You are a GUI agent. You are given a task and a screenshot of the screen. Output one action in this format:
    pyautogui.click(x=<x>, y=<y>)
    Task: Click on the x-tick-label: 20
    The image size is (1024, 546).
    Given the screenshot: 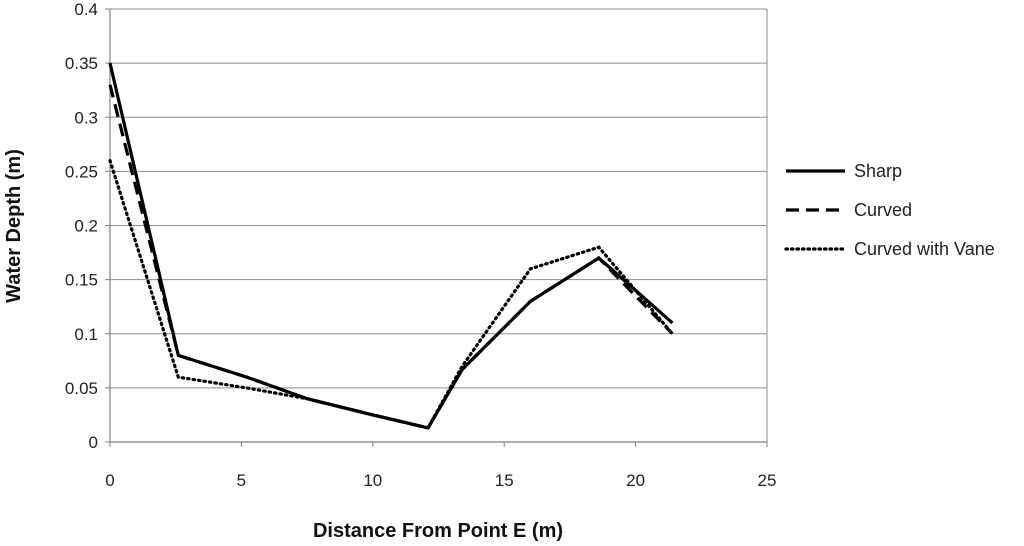 What is the action you would take?
    pyautogui.click(x=635, y=480)
    